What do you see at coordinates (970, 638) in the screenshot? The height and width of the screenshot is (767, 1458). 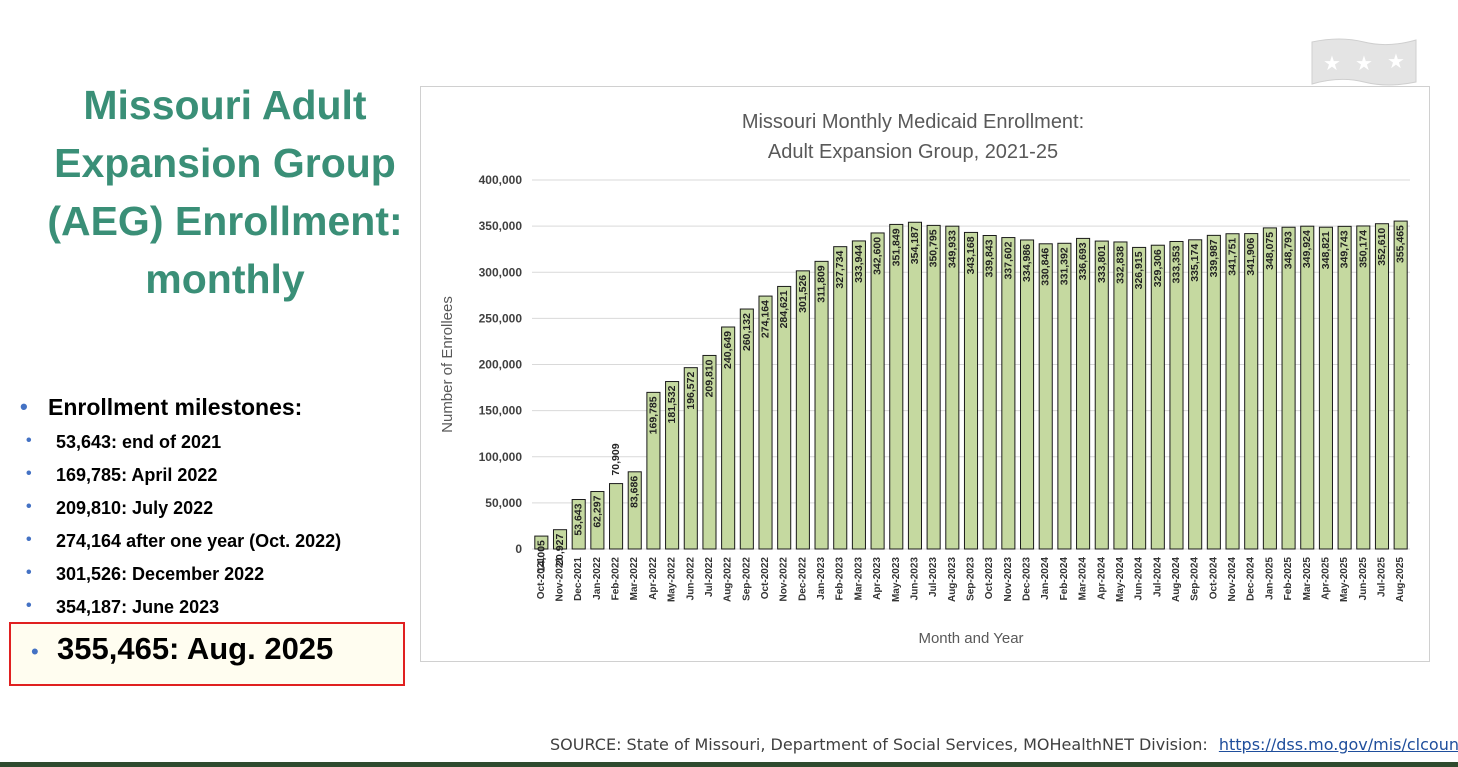 I see `x-axis-label: Month and Year` at bounding box center [970, 638].